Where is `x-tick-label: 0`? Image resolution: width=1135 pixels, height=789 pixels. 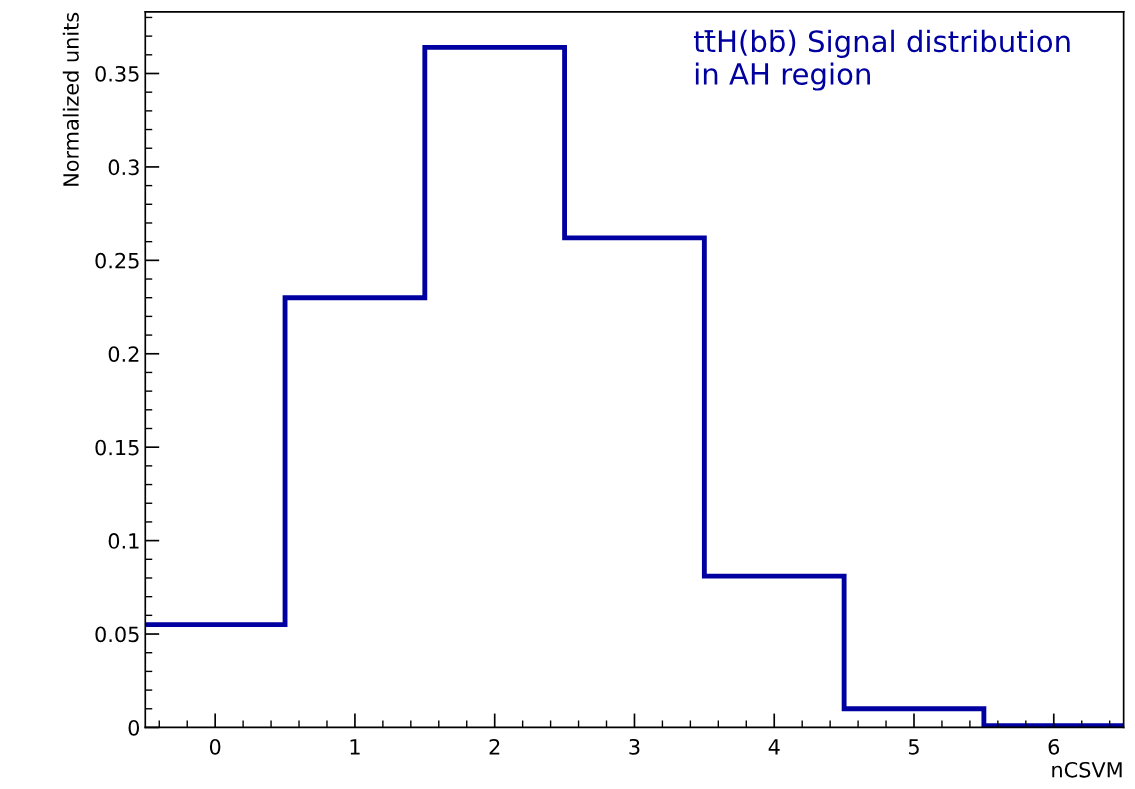
x-tick-label: 0 is located at coordinates (215, 746).